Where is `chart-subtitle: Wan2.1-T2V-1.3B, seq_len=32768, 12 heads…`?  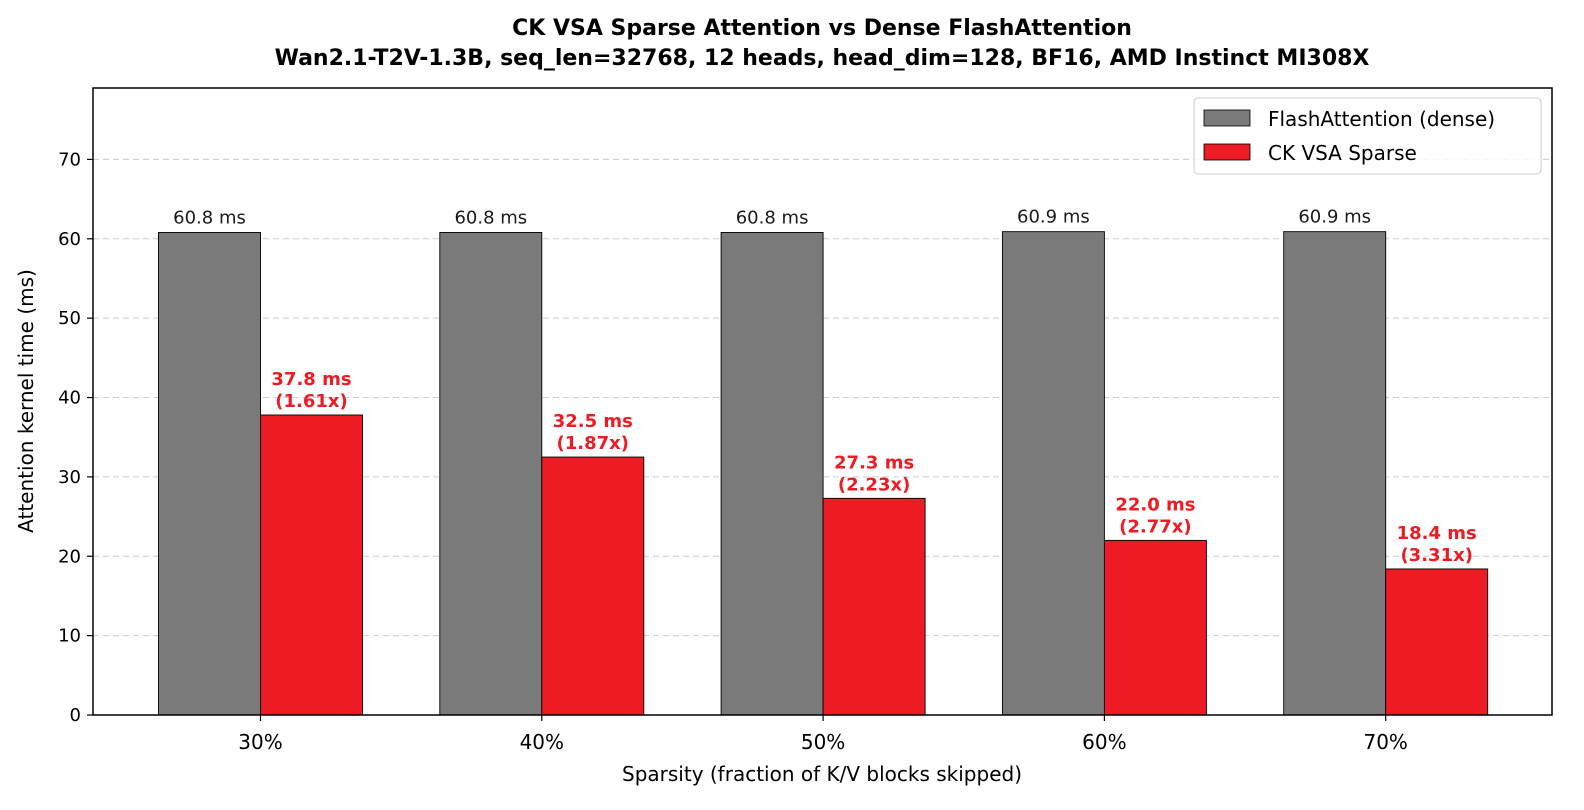
chart-subtitle: Wan2.1-T2V-1.3B, seq_len=32768, 12 heads… is located at coordinates (822, 58).